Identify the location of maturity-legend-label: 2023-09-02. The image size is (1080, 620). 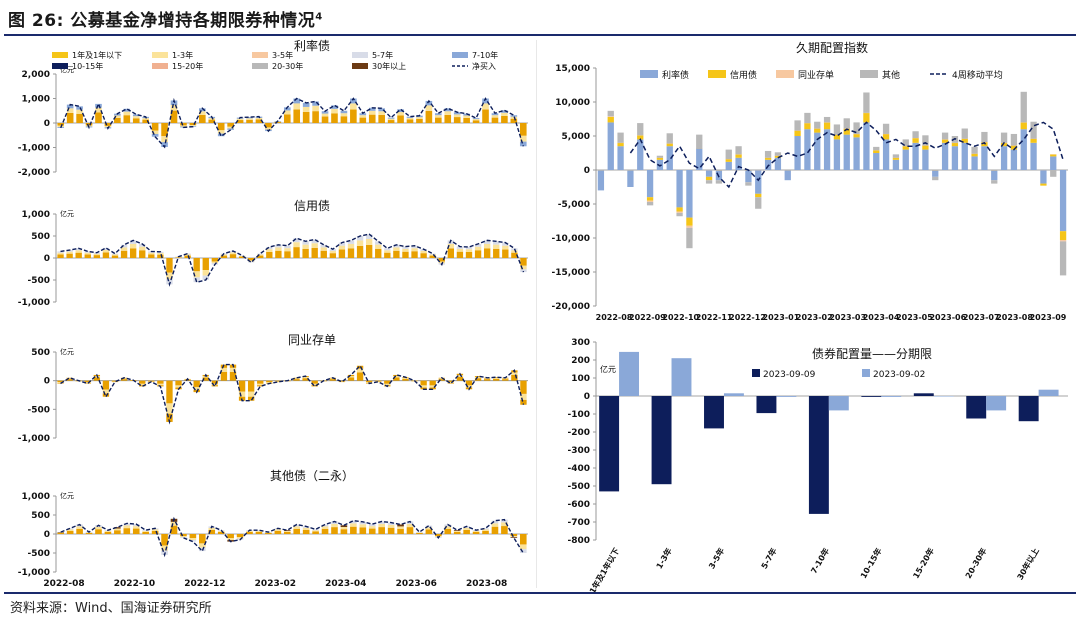
(899, 375).